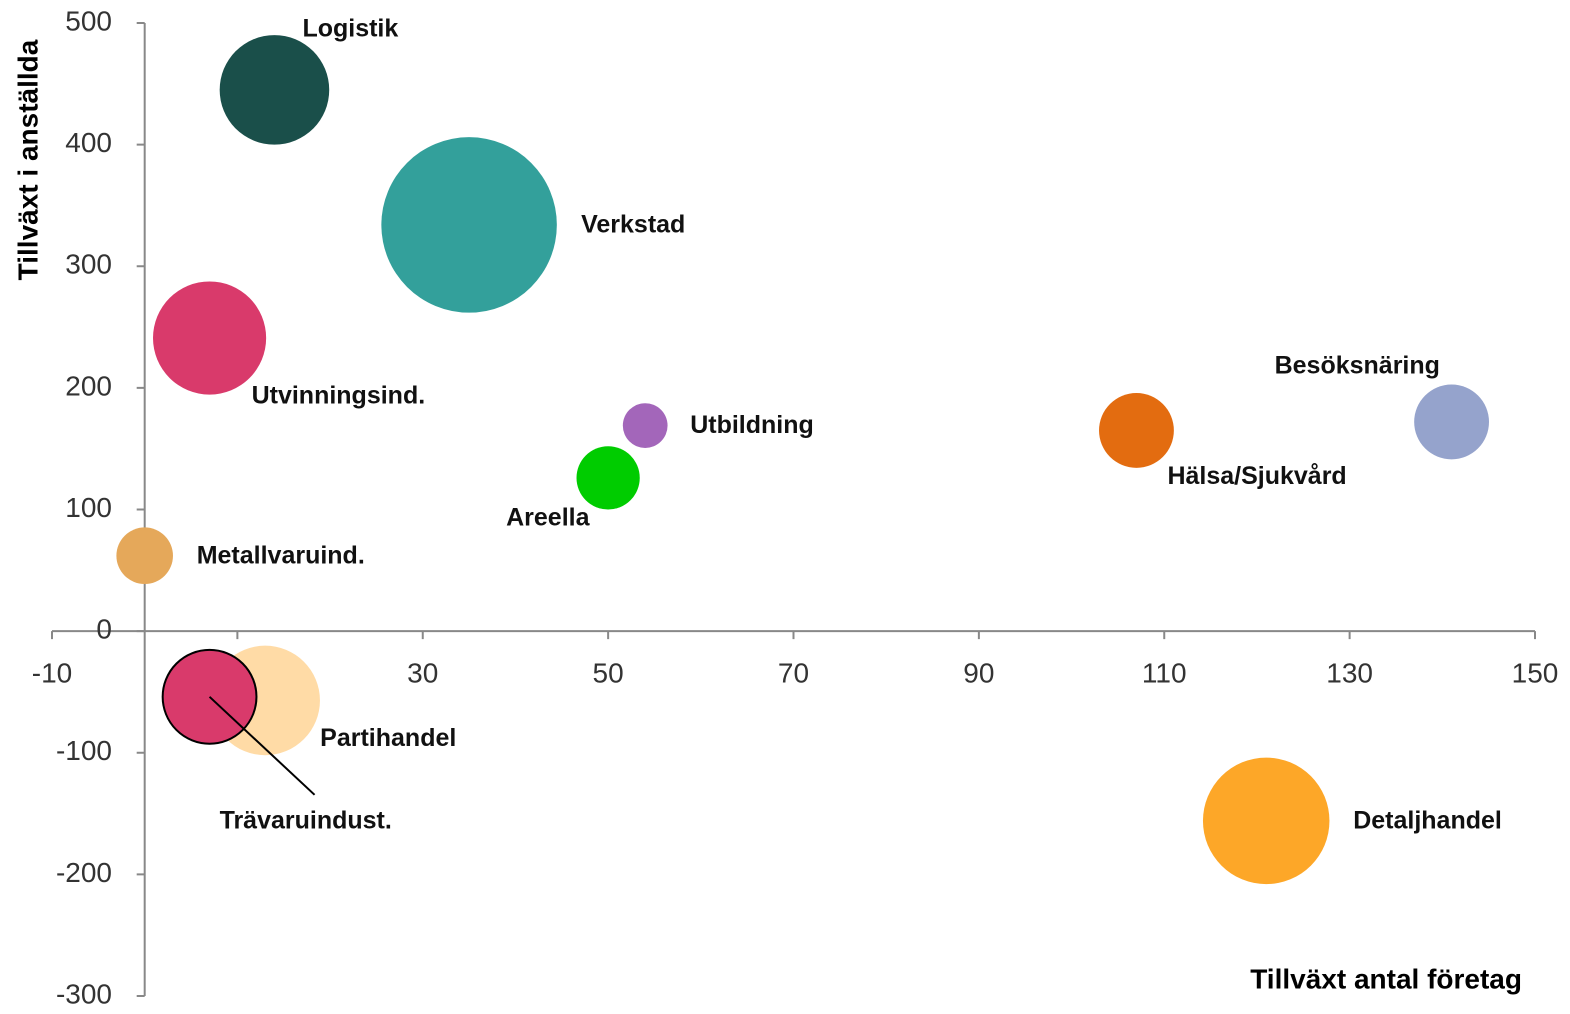 Image resolution: width=1570 pixels, height=1014 pixels. Describe the element at coordinates (27, 159) in the screenshot. I see `y-axis-title: Tillväxt i anställda` at that location.